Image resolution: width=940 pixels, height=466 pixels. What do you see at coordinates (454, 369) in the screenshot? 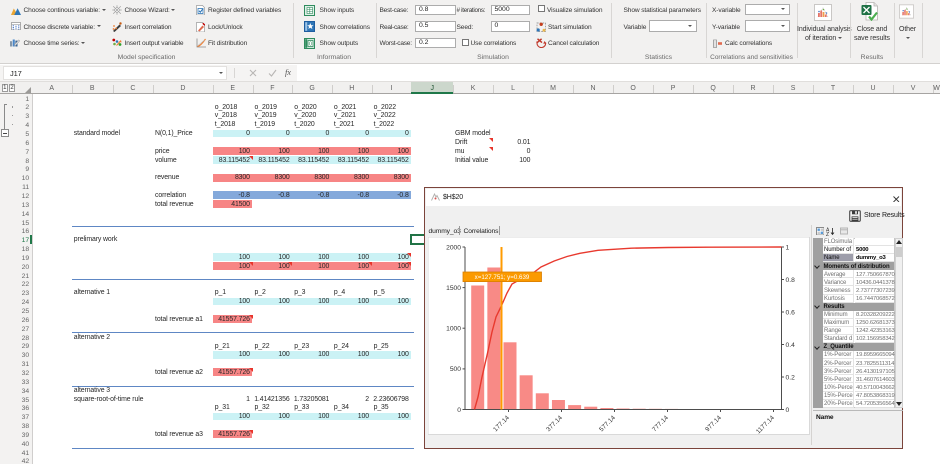
I see `svg-text: 500` at bounding box center [454, 369].